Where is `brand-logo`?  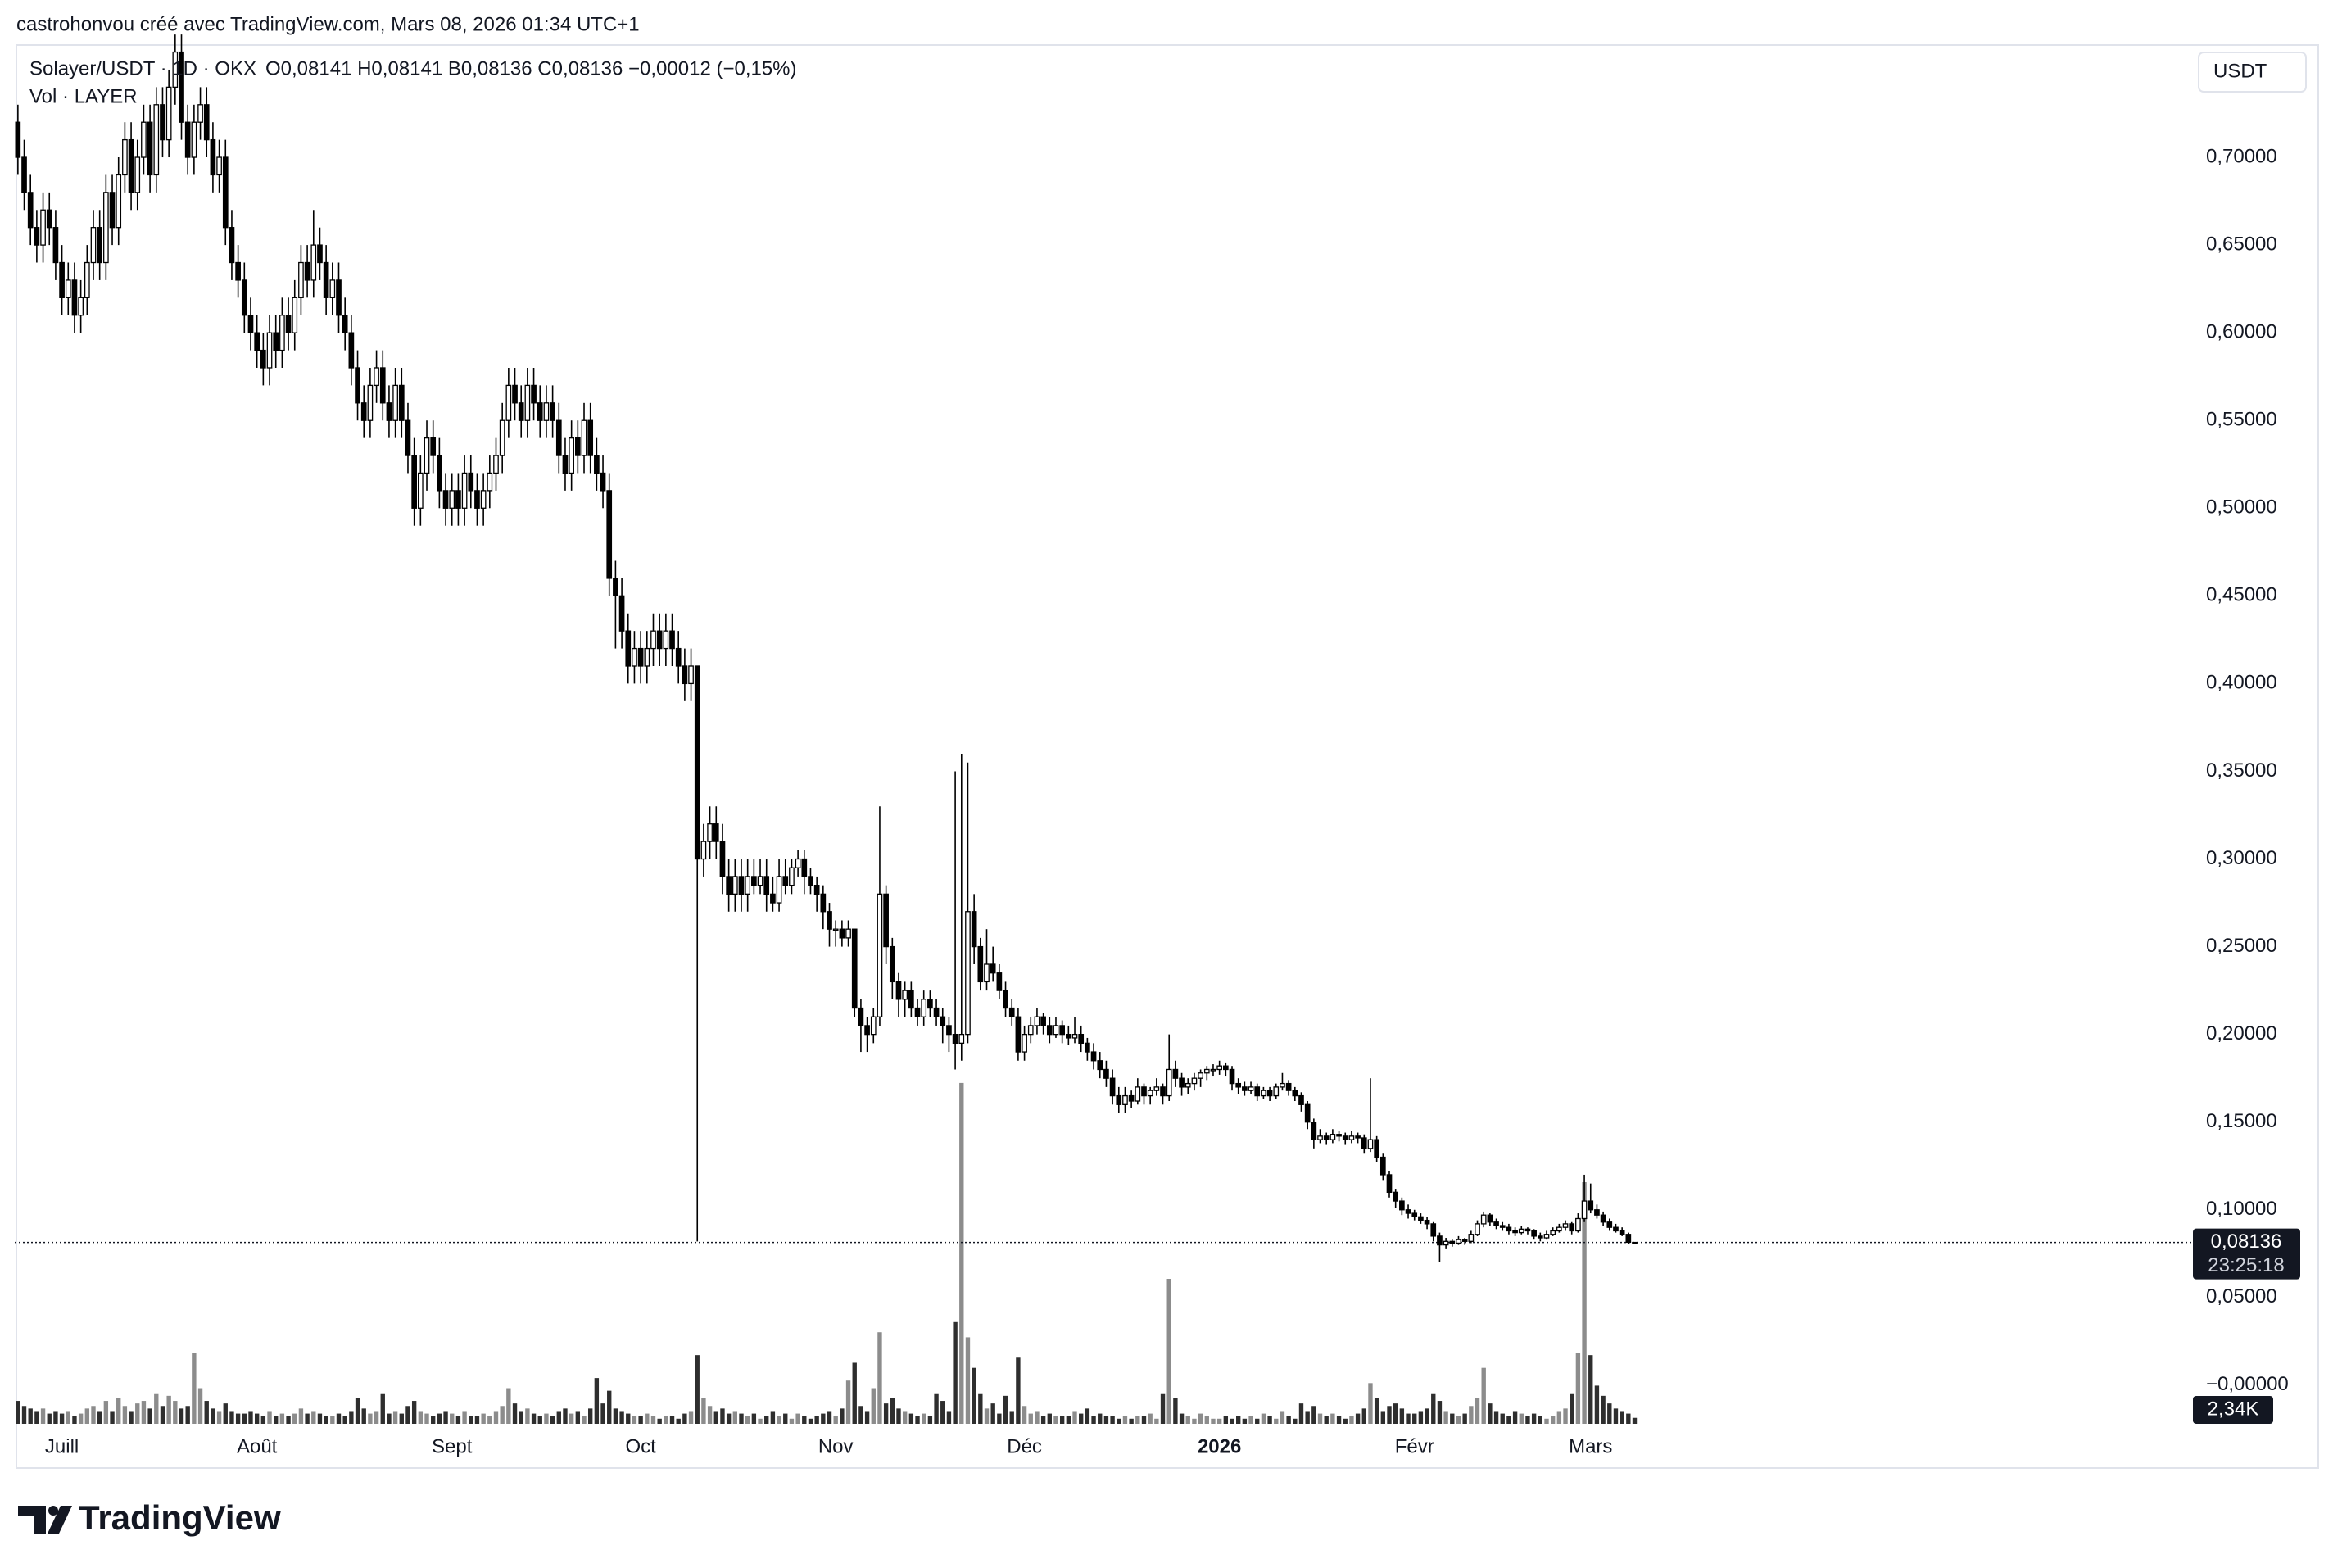
brand-logo is located at coordinates (45, 1520).